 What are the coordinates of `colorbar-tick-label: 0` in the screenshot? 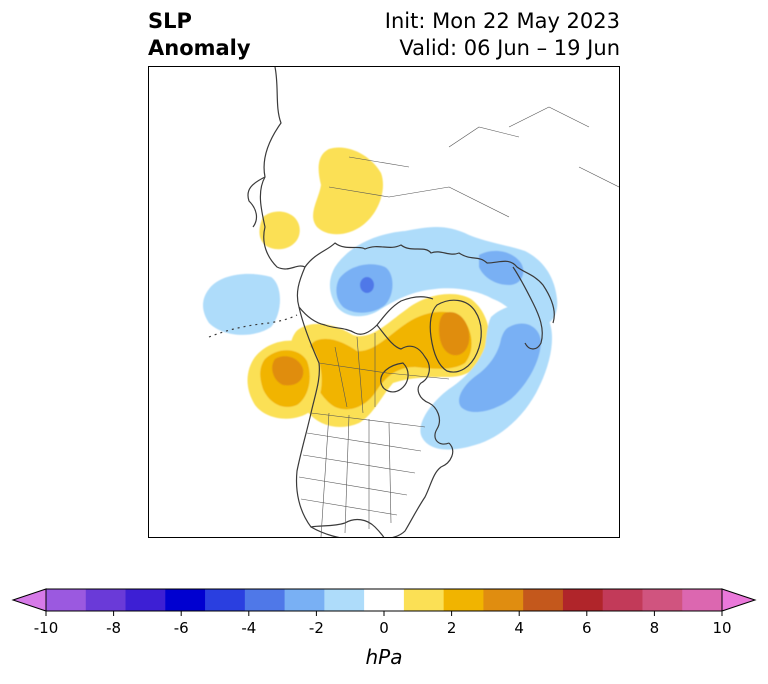 It's located at (384, 628).